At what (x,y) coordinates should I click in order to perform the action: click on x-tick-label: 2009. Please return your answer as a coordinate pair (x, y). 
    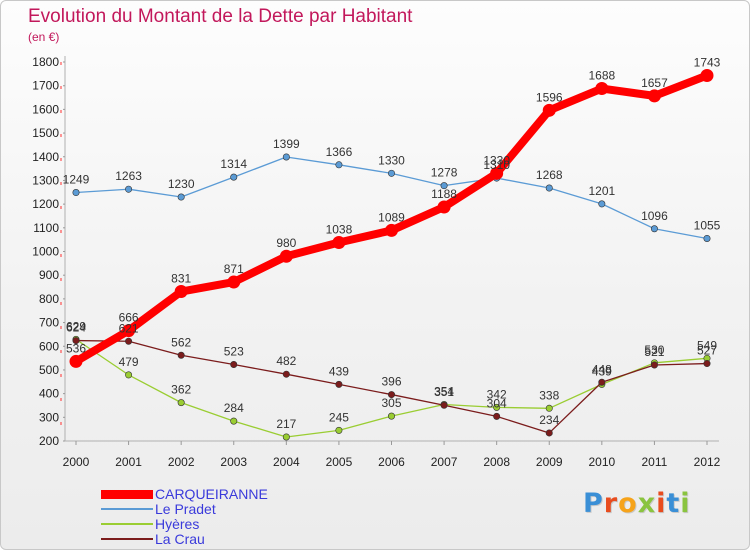
    Looking at the image, I should click on (549, 462).